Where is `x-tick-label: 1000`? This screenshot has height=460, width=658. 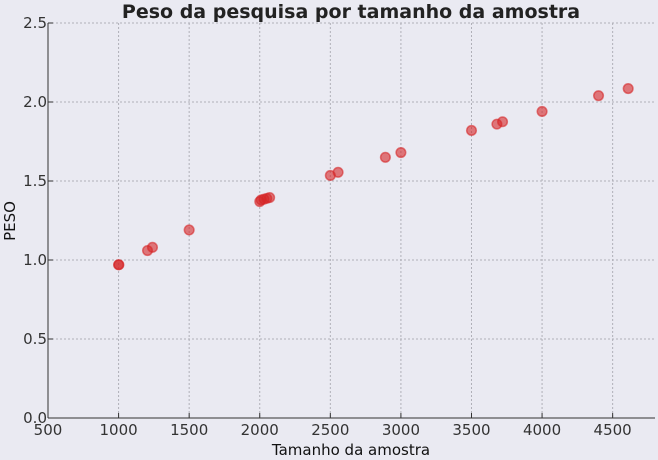 x-tick-label: 1000 is located at coordinates (118, 430).